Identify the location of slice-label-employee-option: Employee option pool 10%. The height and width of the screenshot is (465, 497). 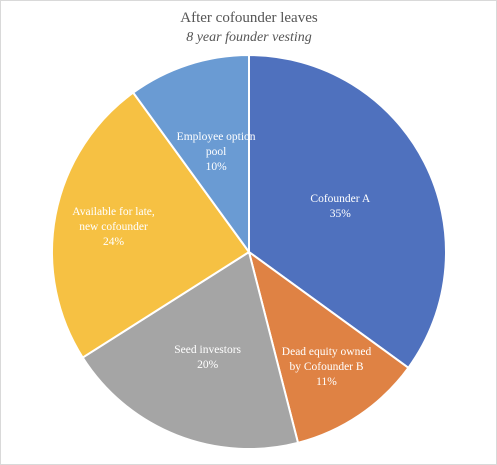
(216, 152).